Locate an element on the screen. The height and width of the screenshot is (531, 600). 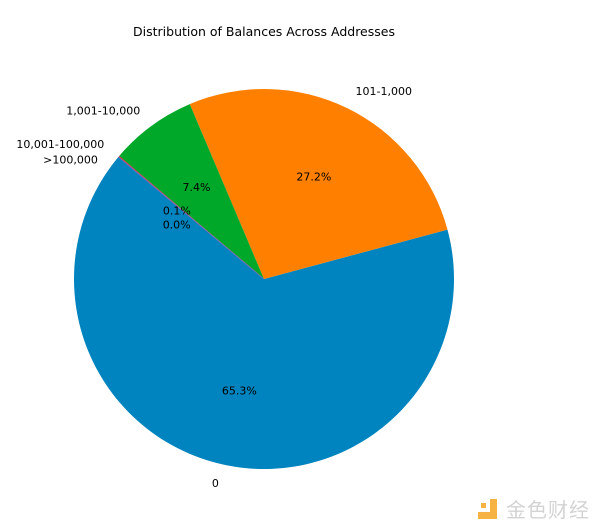
slice-percent-label: 7.4% is located at coordinates (197, 187).